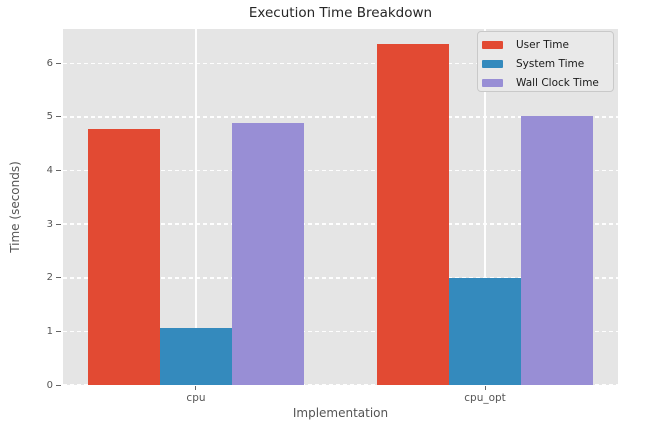 The height and width of the screenshot is (440, 658). I want to click on y-tick-label: 2, so click(49, 278).